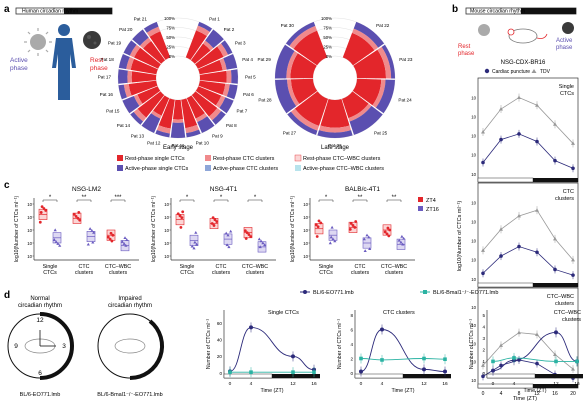  What do you see at coordinates (360, 267) in the screenshot?
I see `category-label: CTC` at bounding box center [360, 267].